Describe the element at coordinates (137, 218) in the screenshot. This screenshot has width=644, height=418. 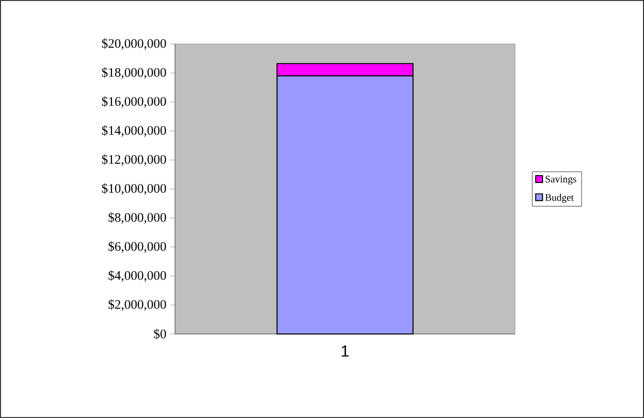
I see `y-tick-label: $8,000,000` at that location.